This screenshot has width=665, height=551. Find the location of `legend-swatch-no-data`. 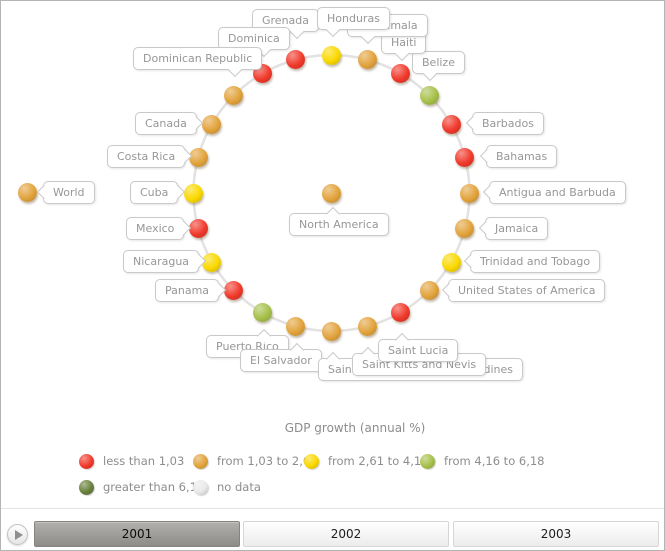

legend-swatch-no-data is located at coordinates (200, 487).